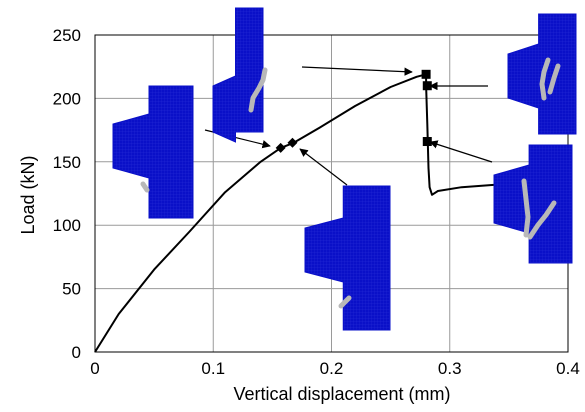 The image size is (585, 412). What do you see at coordinates (67, 98) in the screenshot?
I see `y-tick-label: 200` at bounding box center [67, 98].